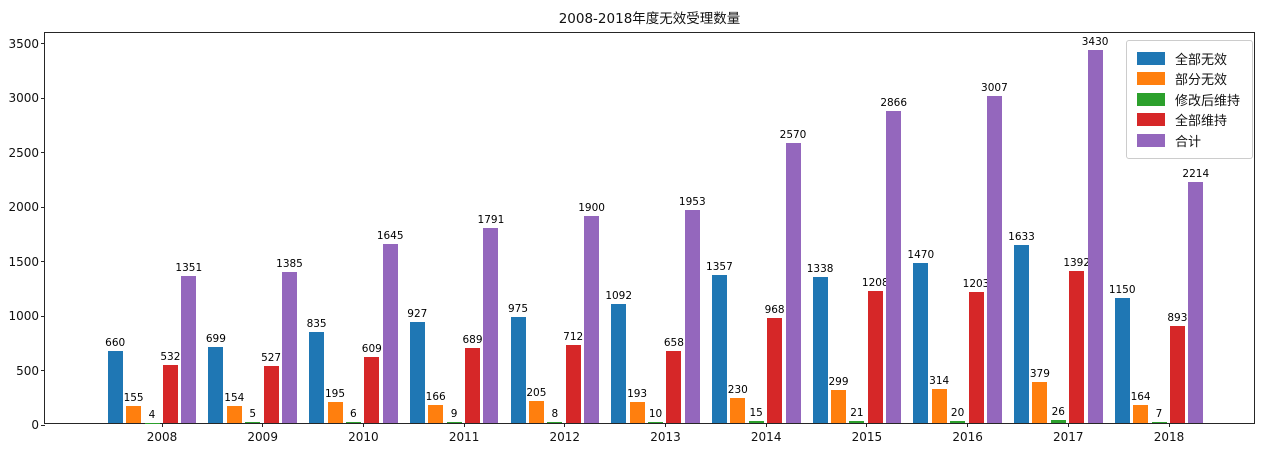 This screenshot has height=456, width=1270. I want to click on bar-value-label: 299, so click(838, 382).